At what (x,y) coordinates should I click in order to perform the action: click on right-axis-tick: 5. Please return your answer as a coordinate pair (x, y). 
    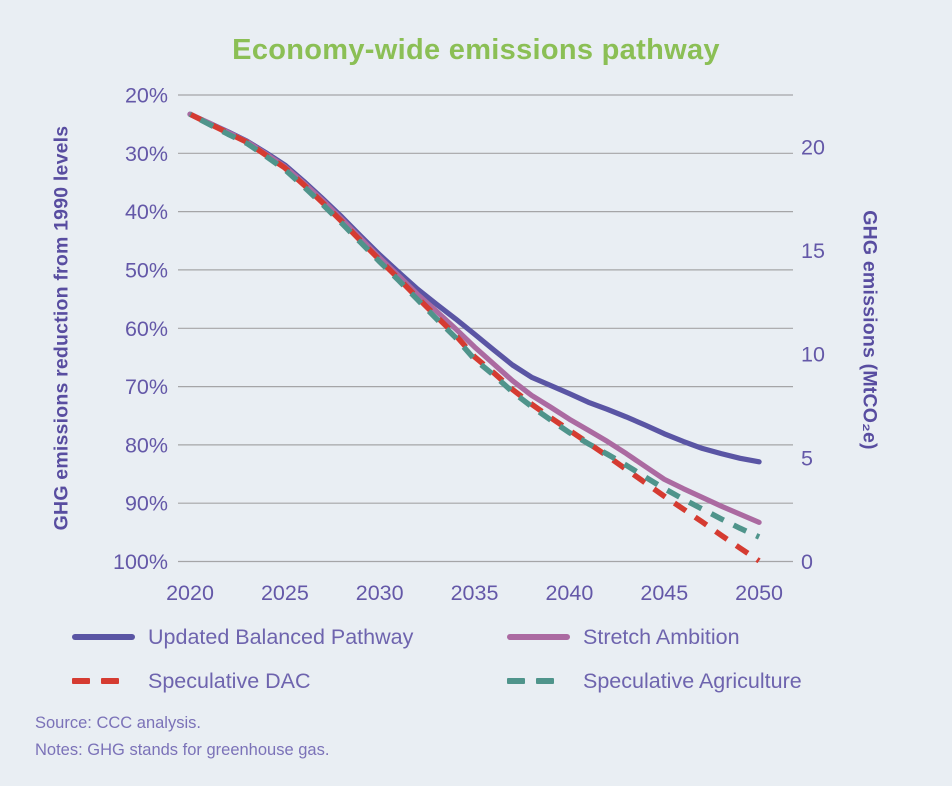
    Looking at the image, I should click on (807, 458).